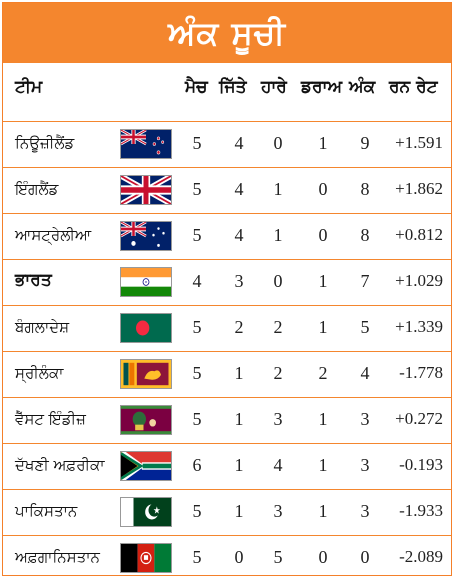 The width and height of the screenshot is (456, 581). I want to click on title-banner: ਅੰਕ ਸੂਚੀ, so click(227, 33).